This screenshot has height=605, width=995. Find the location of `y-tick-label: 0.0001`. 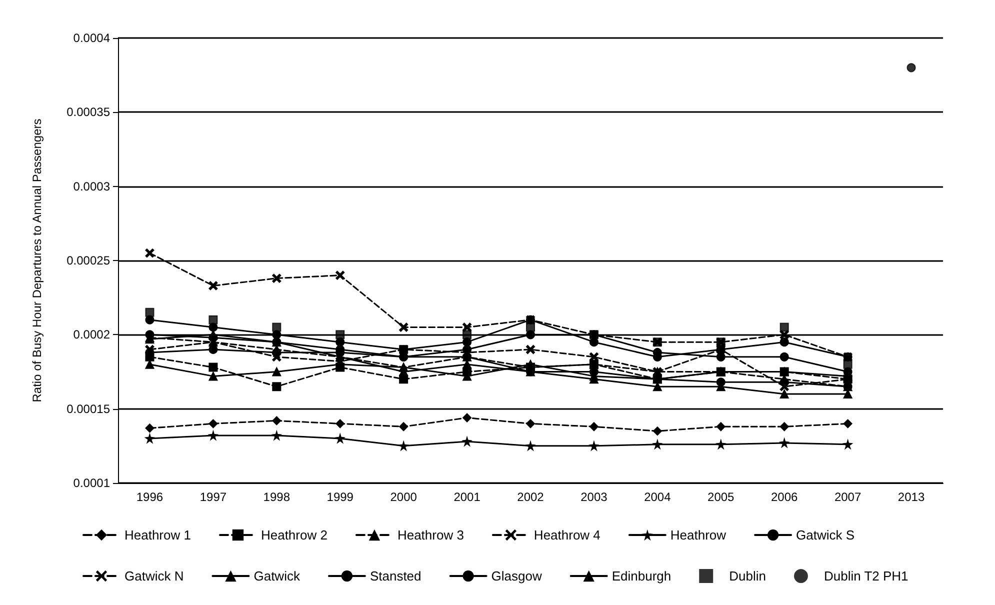

y-tick-label: 0.0001 is located at coordinates (91, 483).